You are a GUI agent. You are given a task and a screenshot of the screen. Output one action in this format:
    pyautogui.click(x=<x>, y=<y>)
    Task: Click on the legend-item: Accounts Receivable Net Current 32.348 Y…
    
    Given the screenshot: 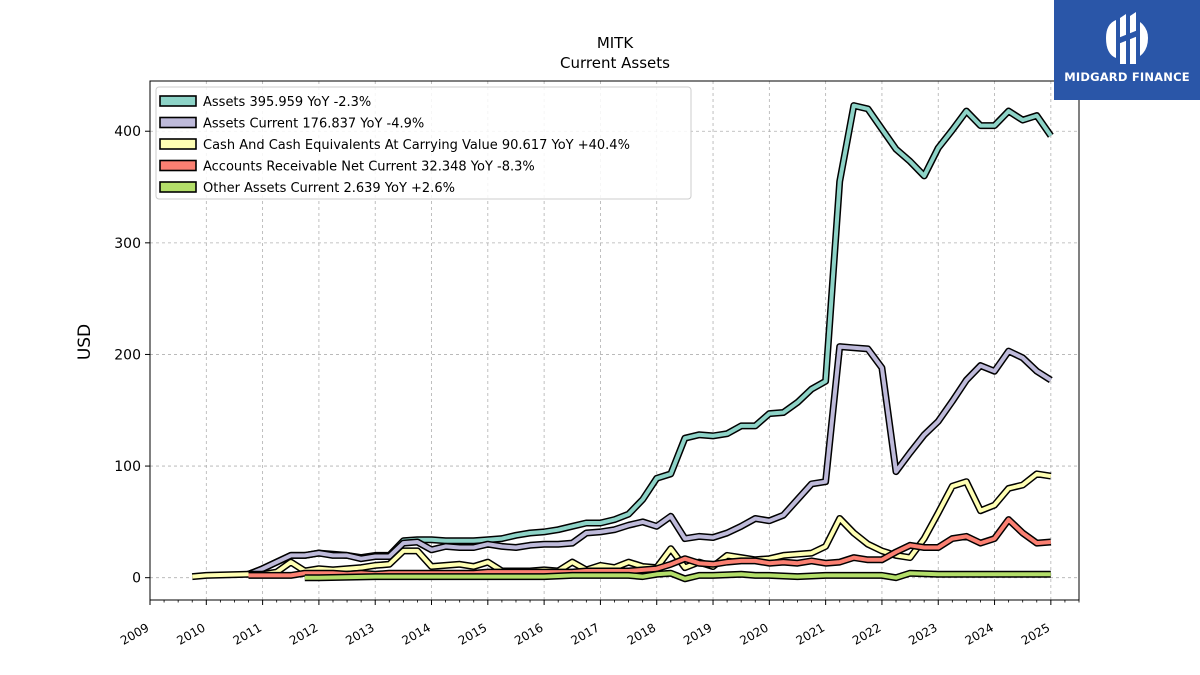 What is the action you would take?
    pyautogui.click(x=347, y=167)
    